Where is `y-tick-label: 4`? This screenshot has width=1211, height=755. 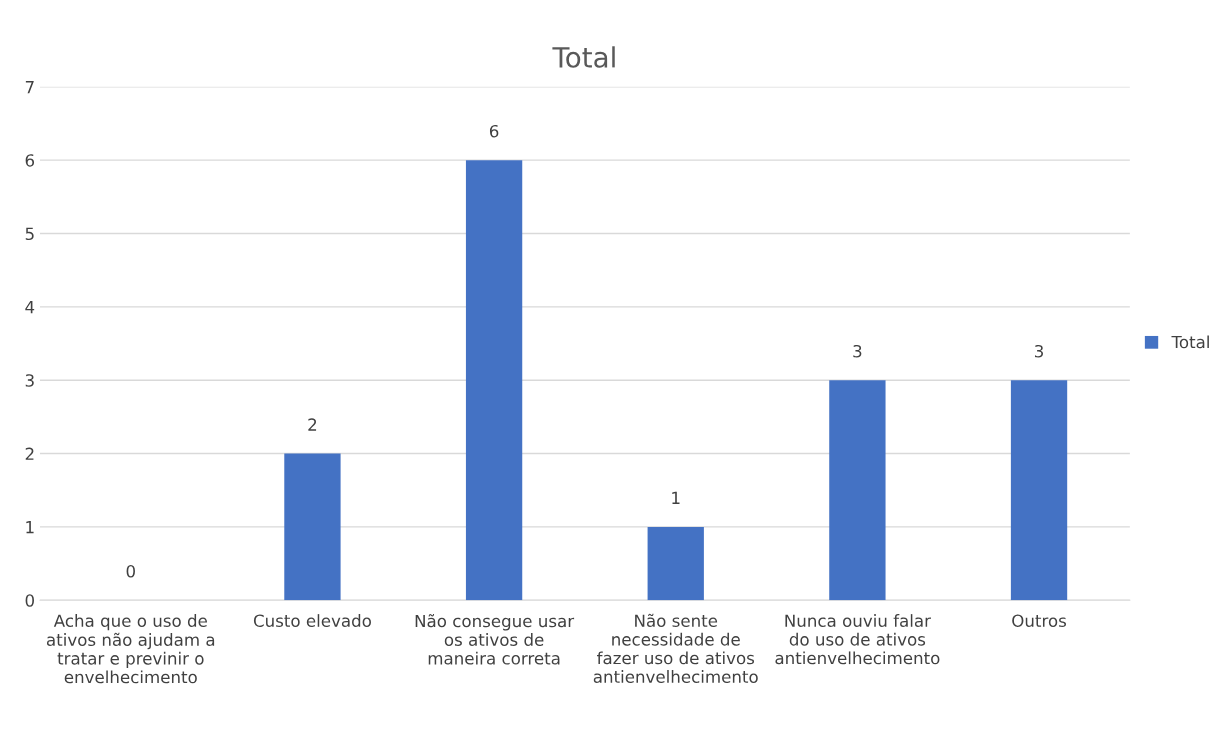
y-tick-label: 4 is located at coordinates (30, 307).